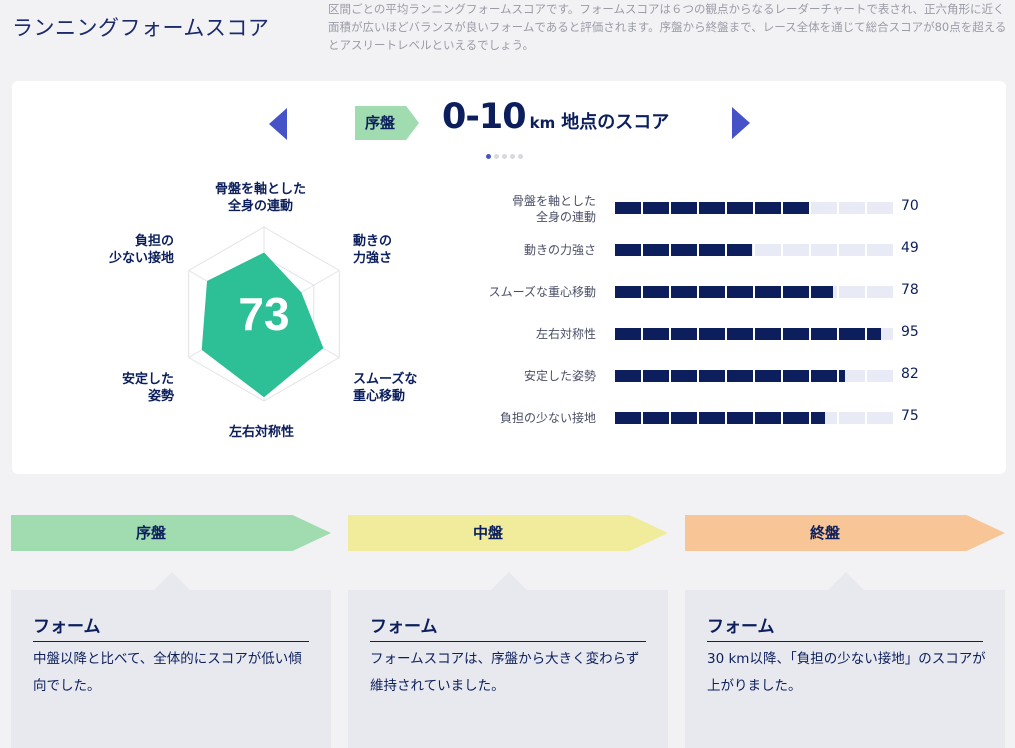  Describe the element at coordinates (387, 123) in the screenshot. I see `phase-tag: 序盤` at that location.